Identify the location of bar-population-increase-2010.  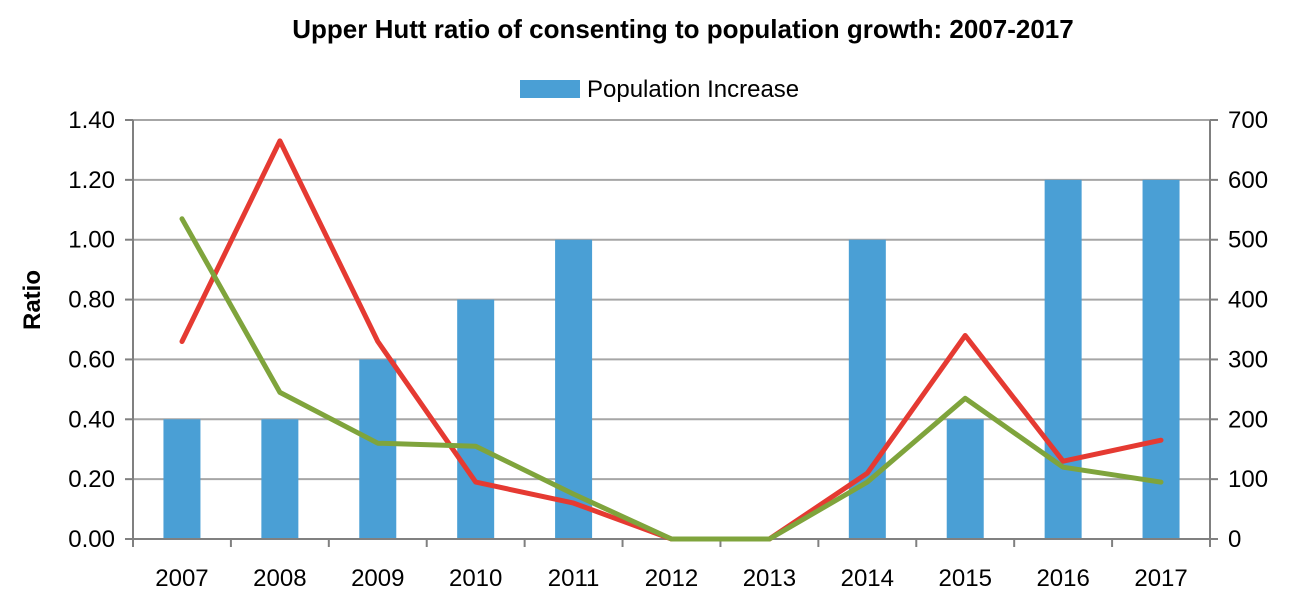
(476, 419).